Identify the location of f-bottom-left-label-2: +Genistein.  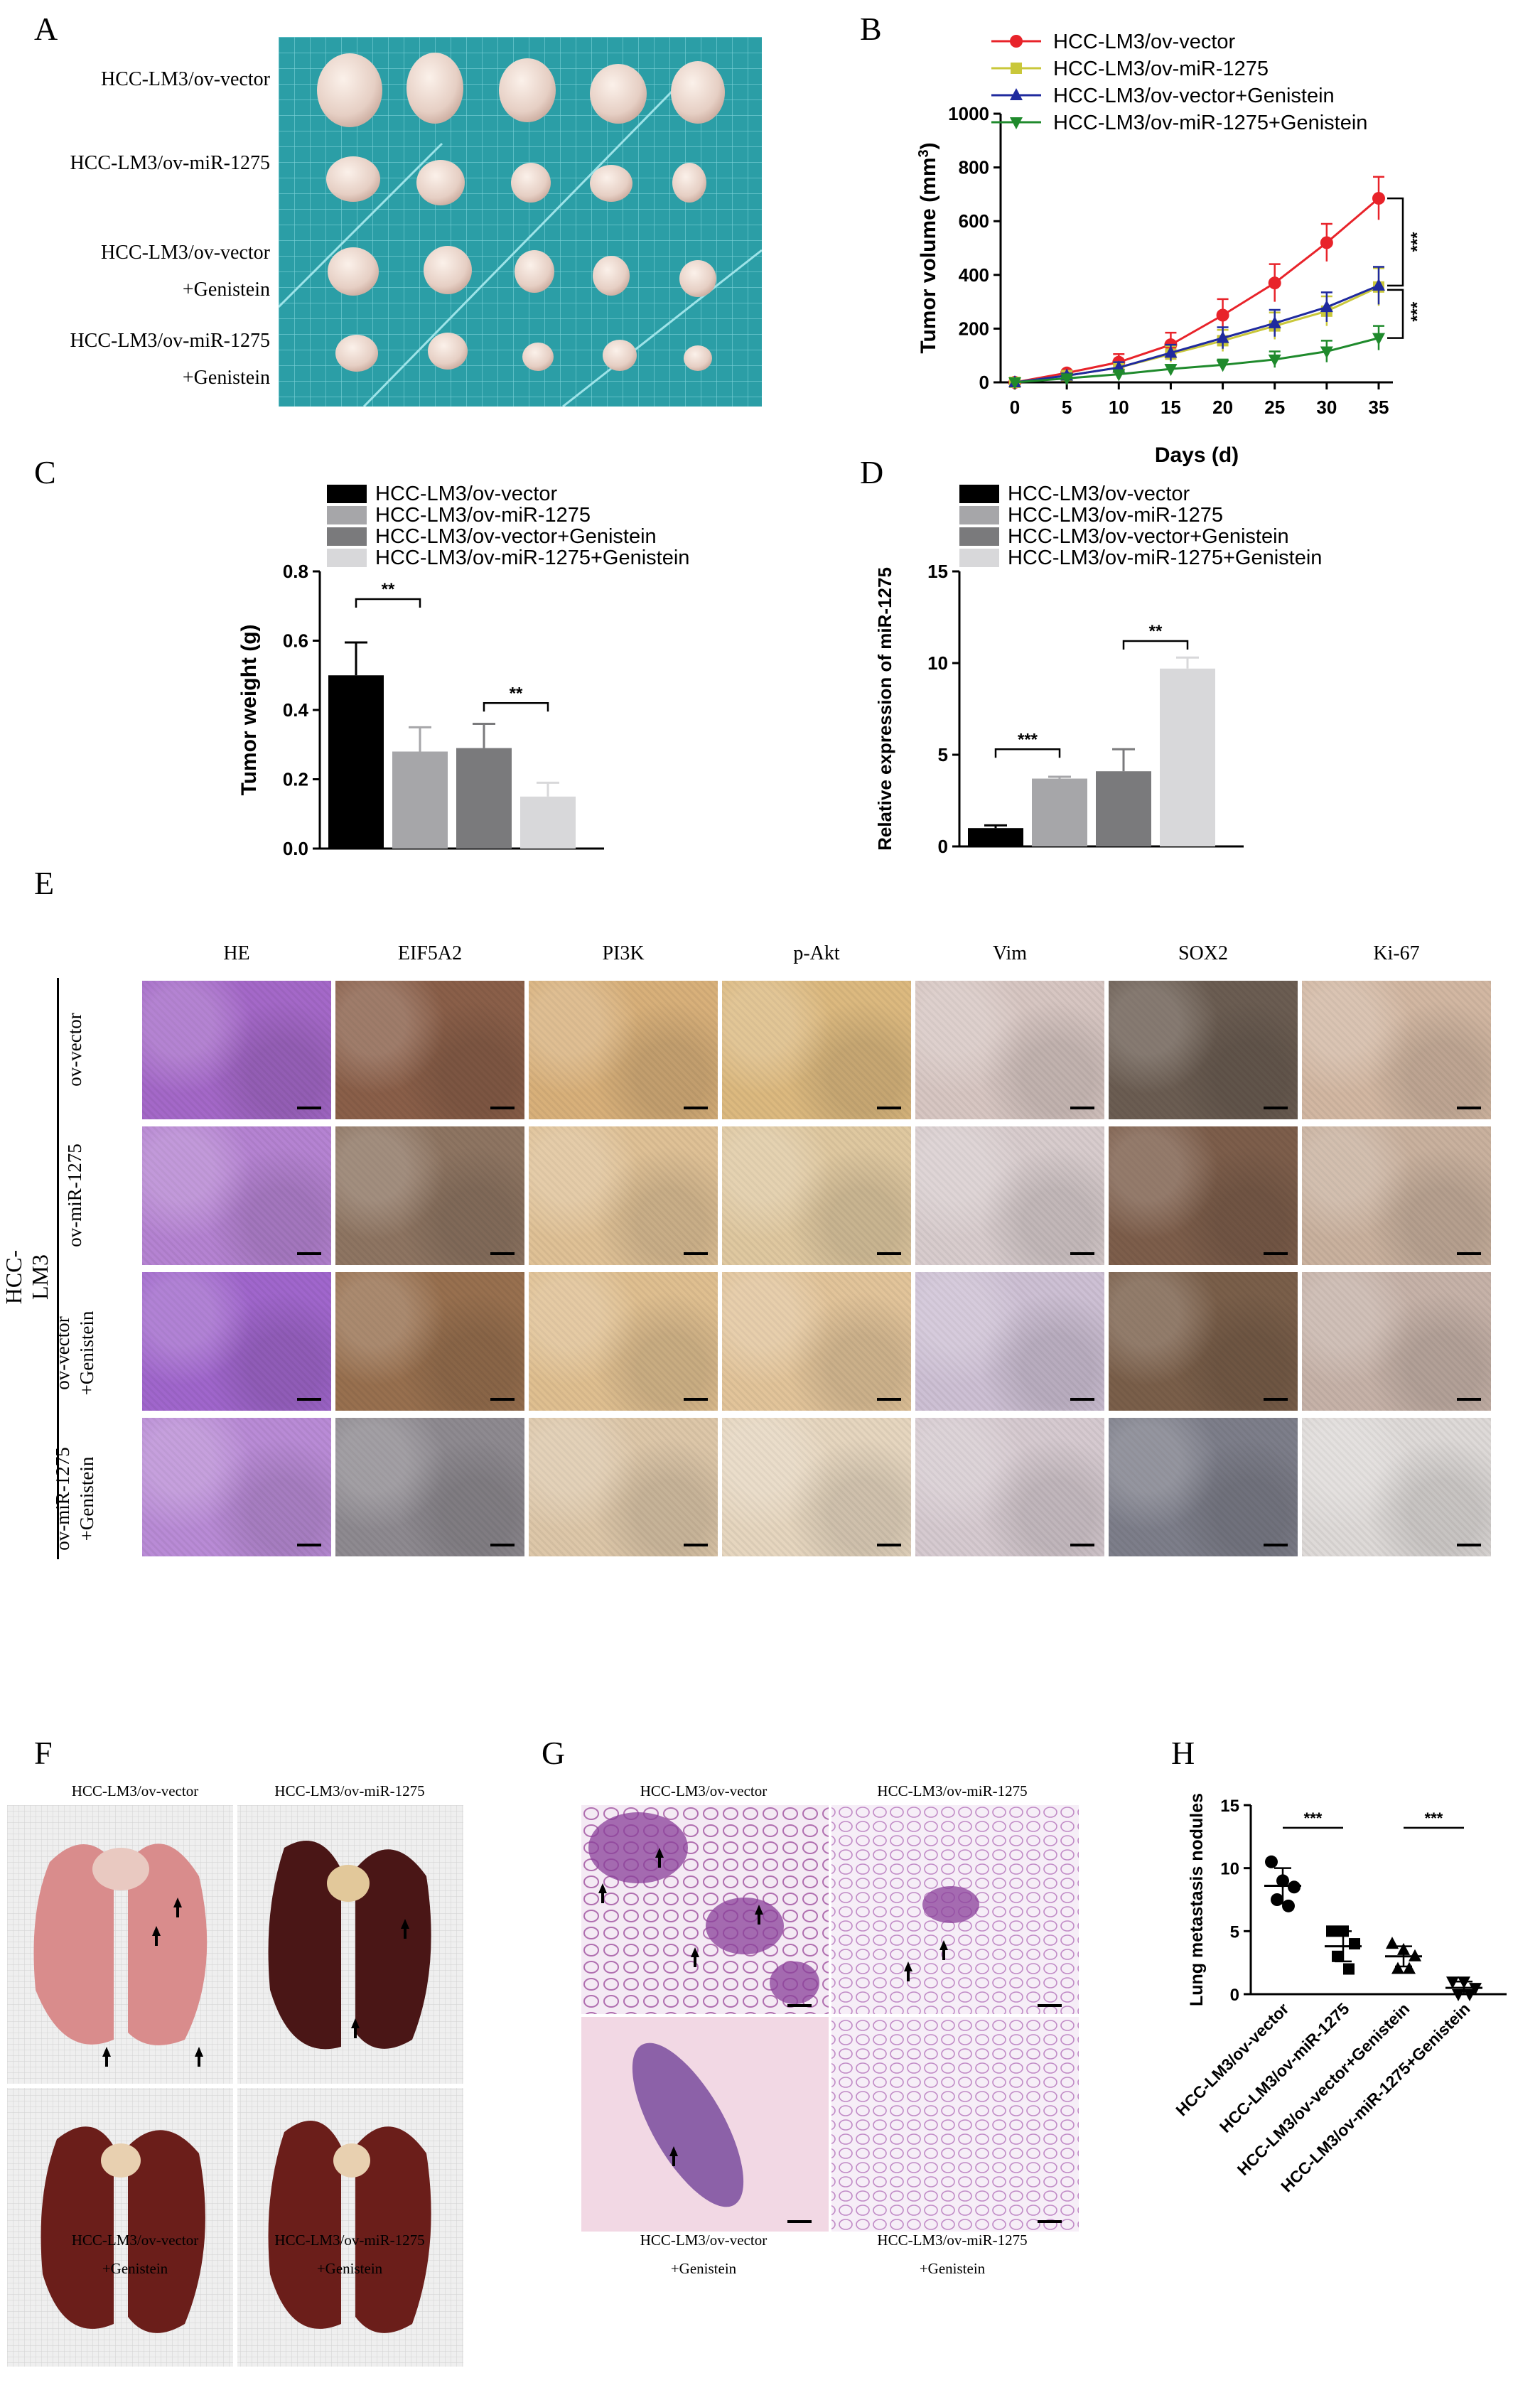
(135, 2268).